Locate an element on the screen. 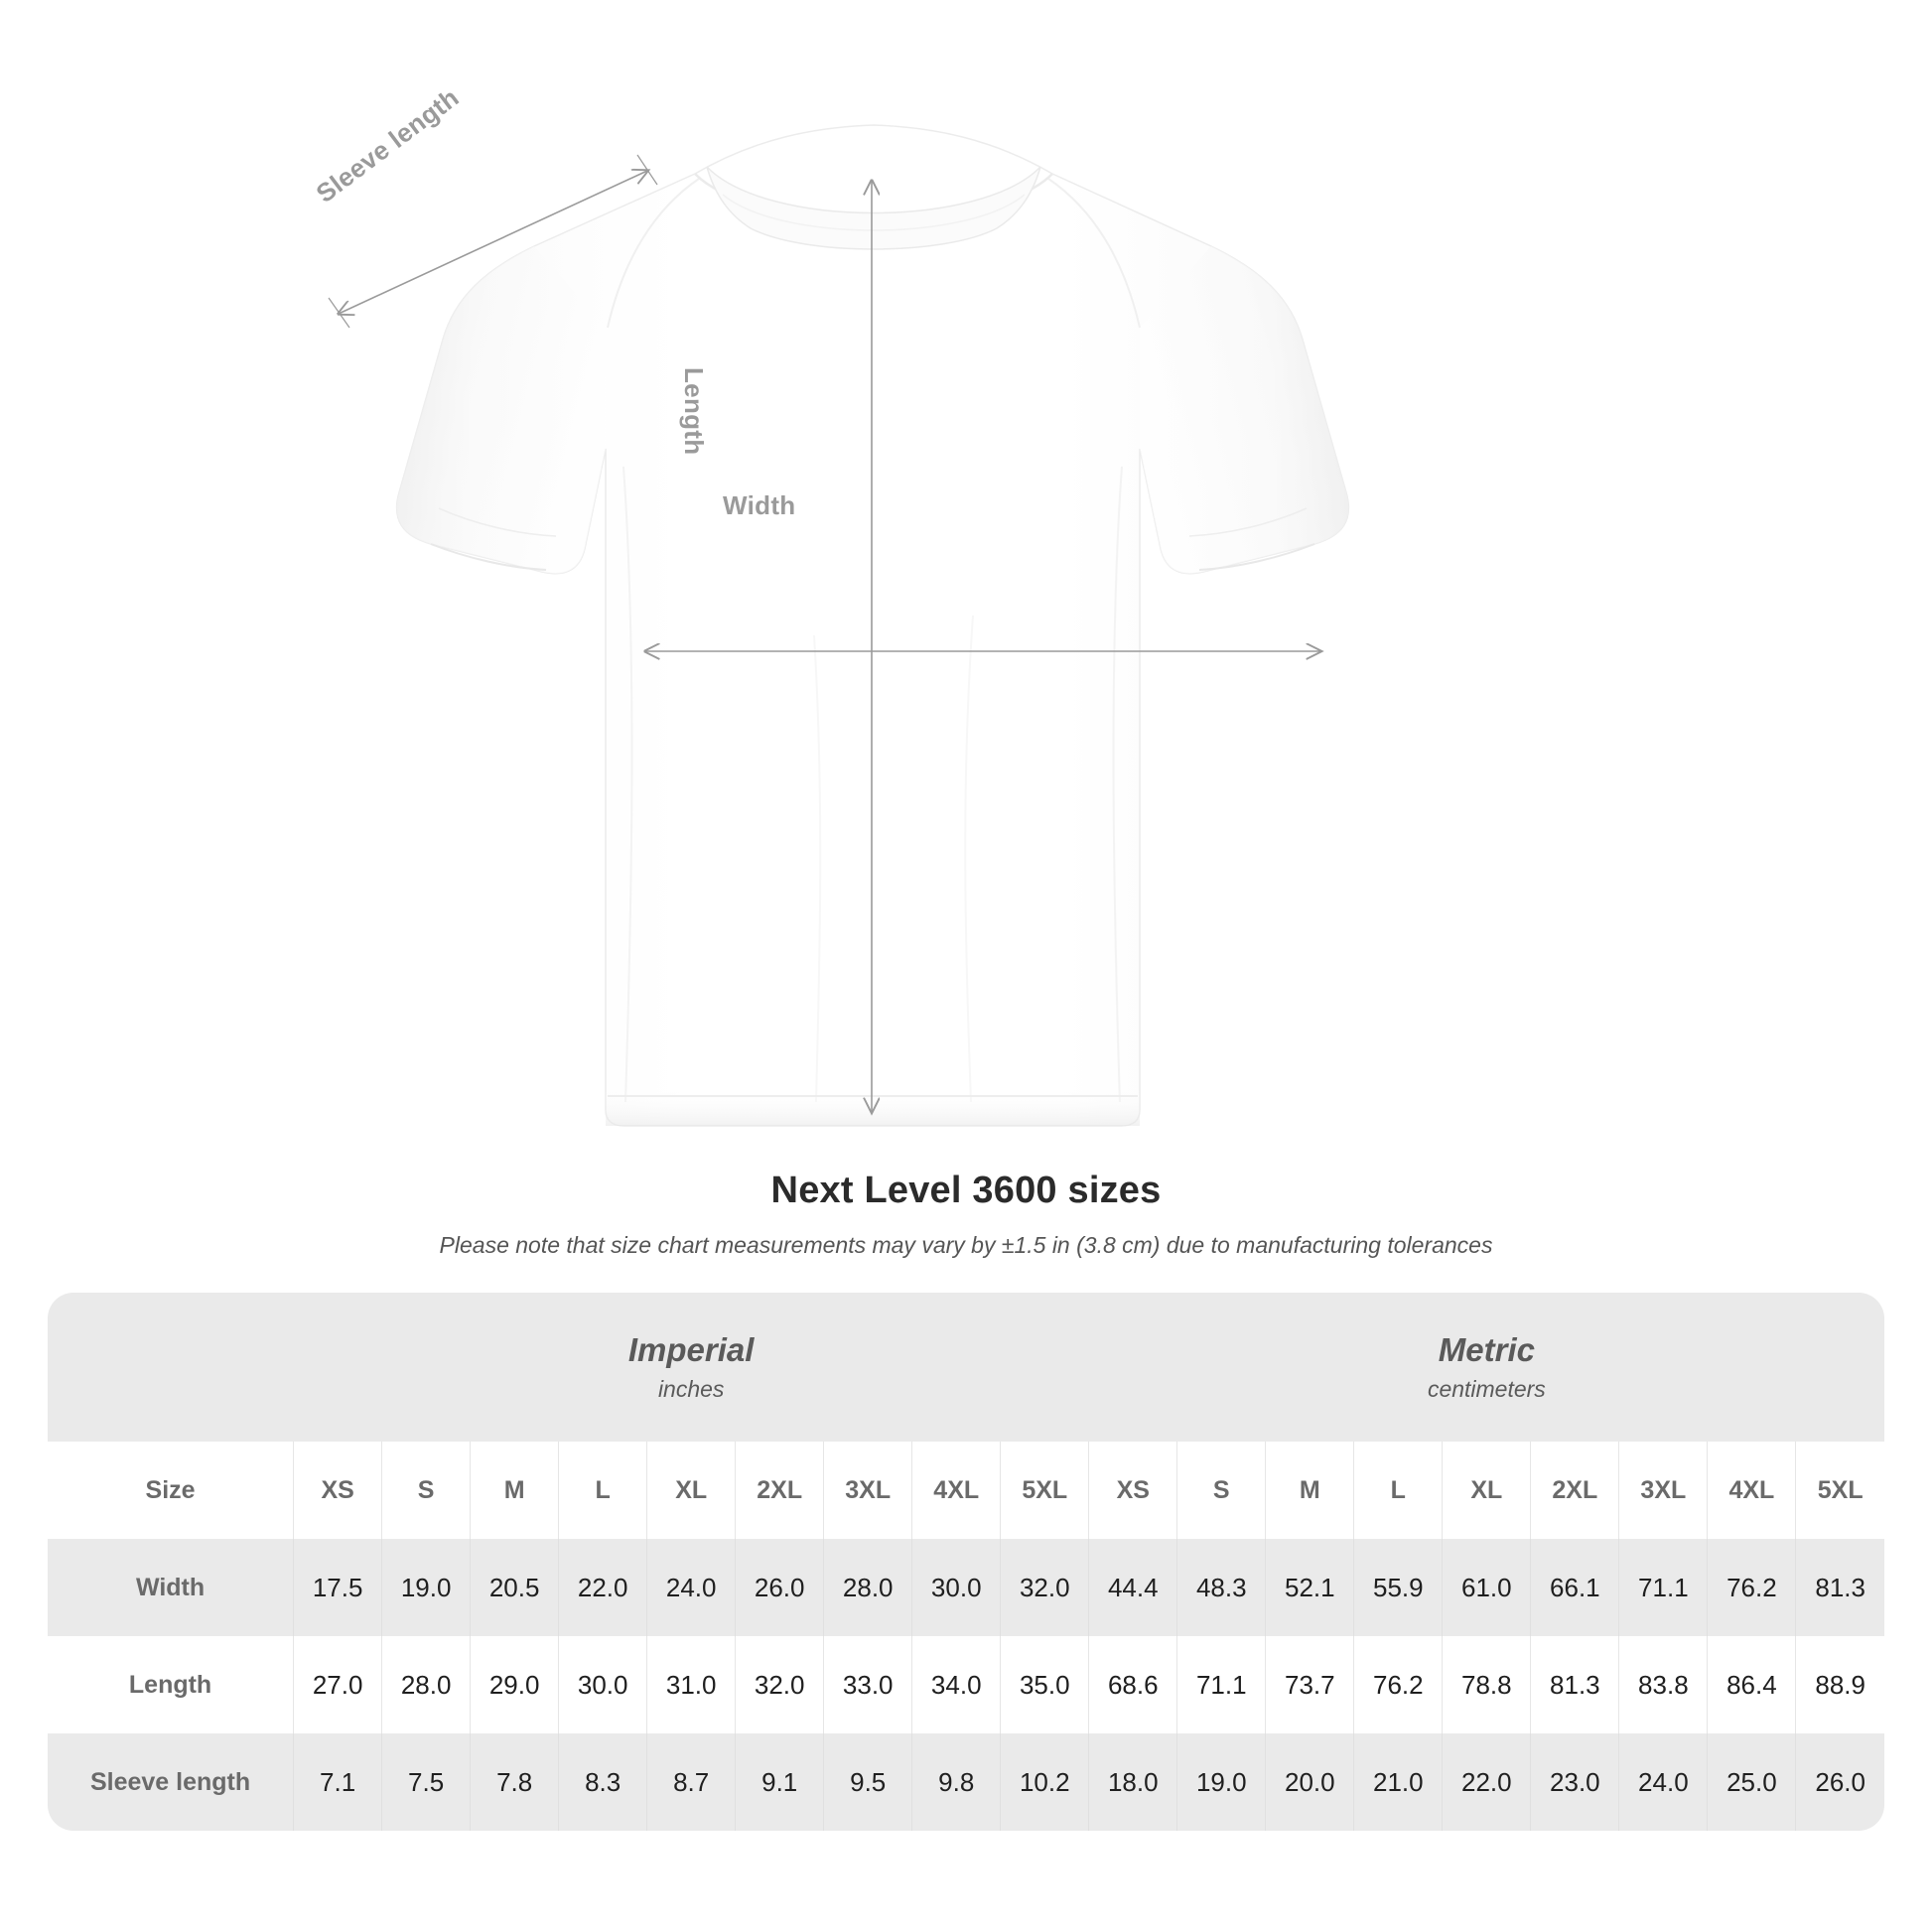 The image size is (1932, 1932). size-header-imperial-xl: XL is located at coordinates (691, 1491).